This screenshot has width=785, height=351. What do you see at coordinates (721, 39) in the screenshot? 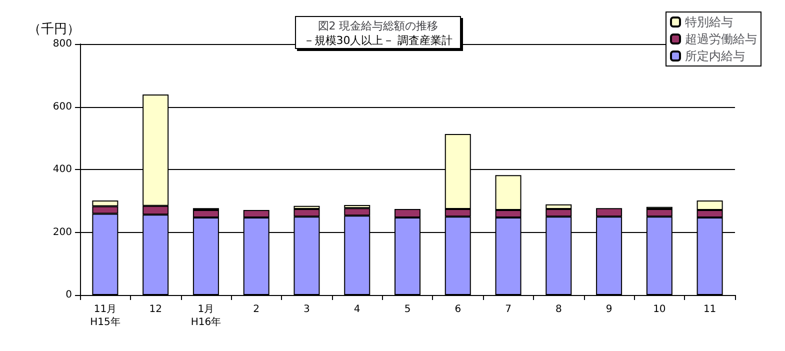
I see `legend-label: 超過労働給与` at bounding box center [721, 39].